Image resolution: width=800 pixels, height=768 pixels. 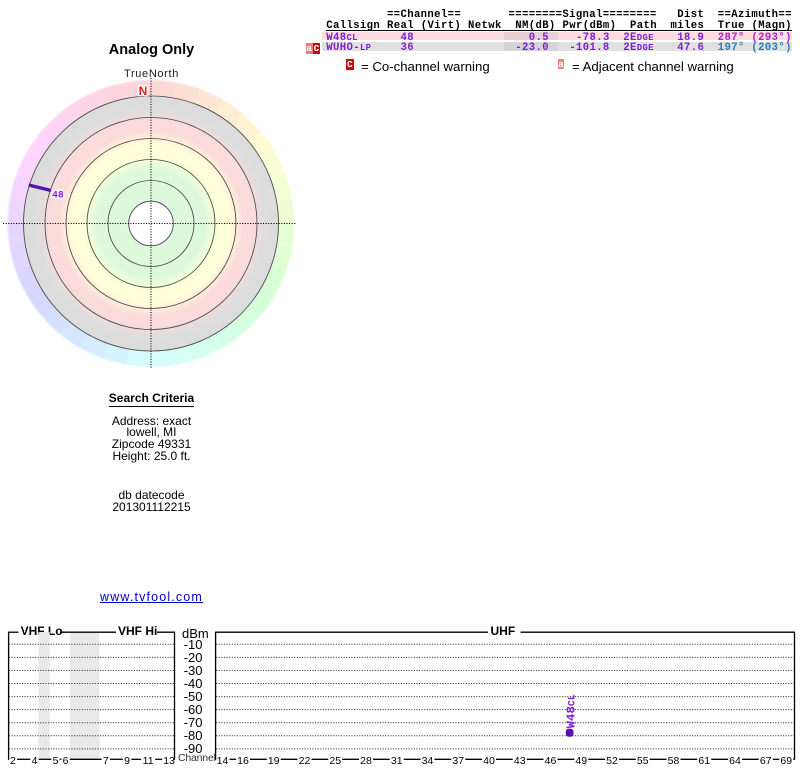 What do you see at coordinates (143, 91) in the screenshot?
I see `svg-text: N` at bounding box center [143, 91].